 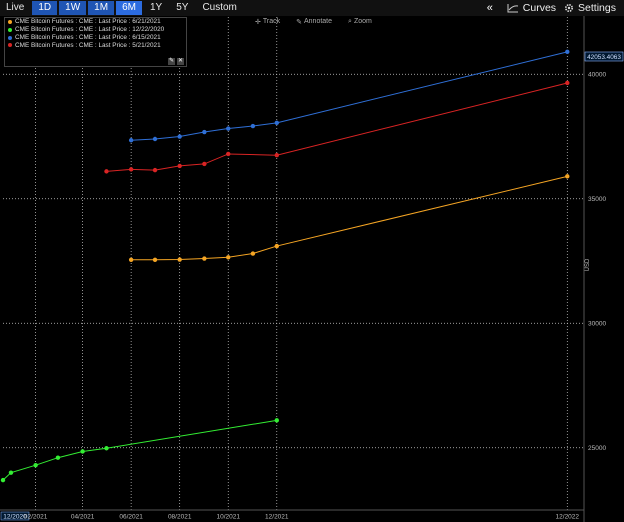 What do you see at coordinates (539, 8) in the screenshot?
I see `curves-label: Curves` at bounding box center [539, 8].